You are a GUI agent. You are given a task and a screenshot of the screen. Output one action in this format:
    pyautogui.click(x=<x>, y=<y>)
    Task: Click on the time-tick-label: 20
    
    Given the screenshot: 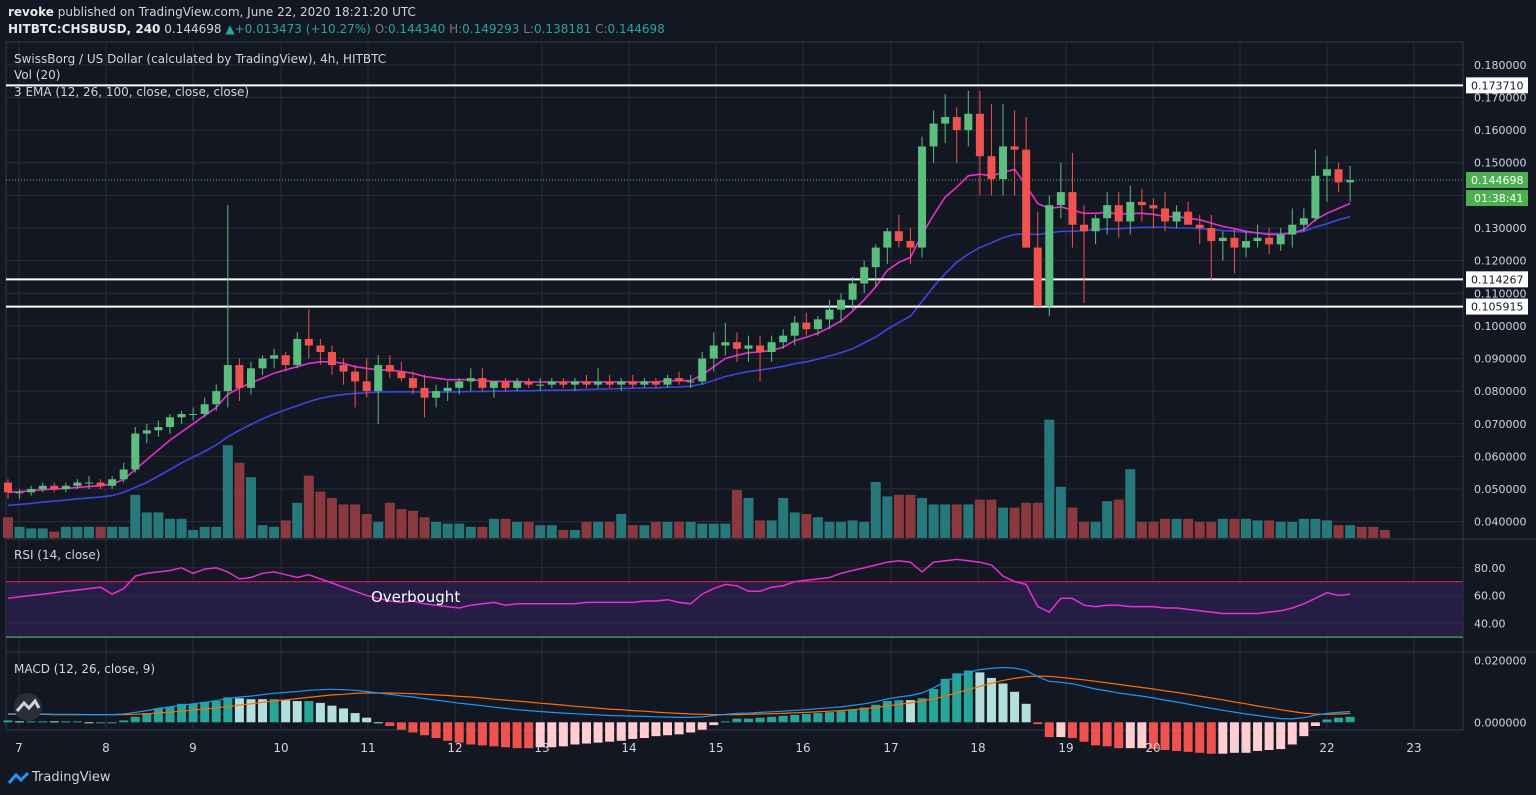 What is the action you would take?
    pyautogui.click(x=1152, y=748)
    